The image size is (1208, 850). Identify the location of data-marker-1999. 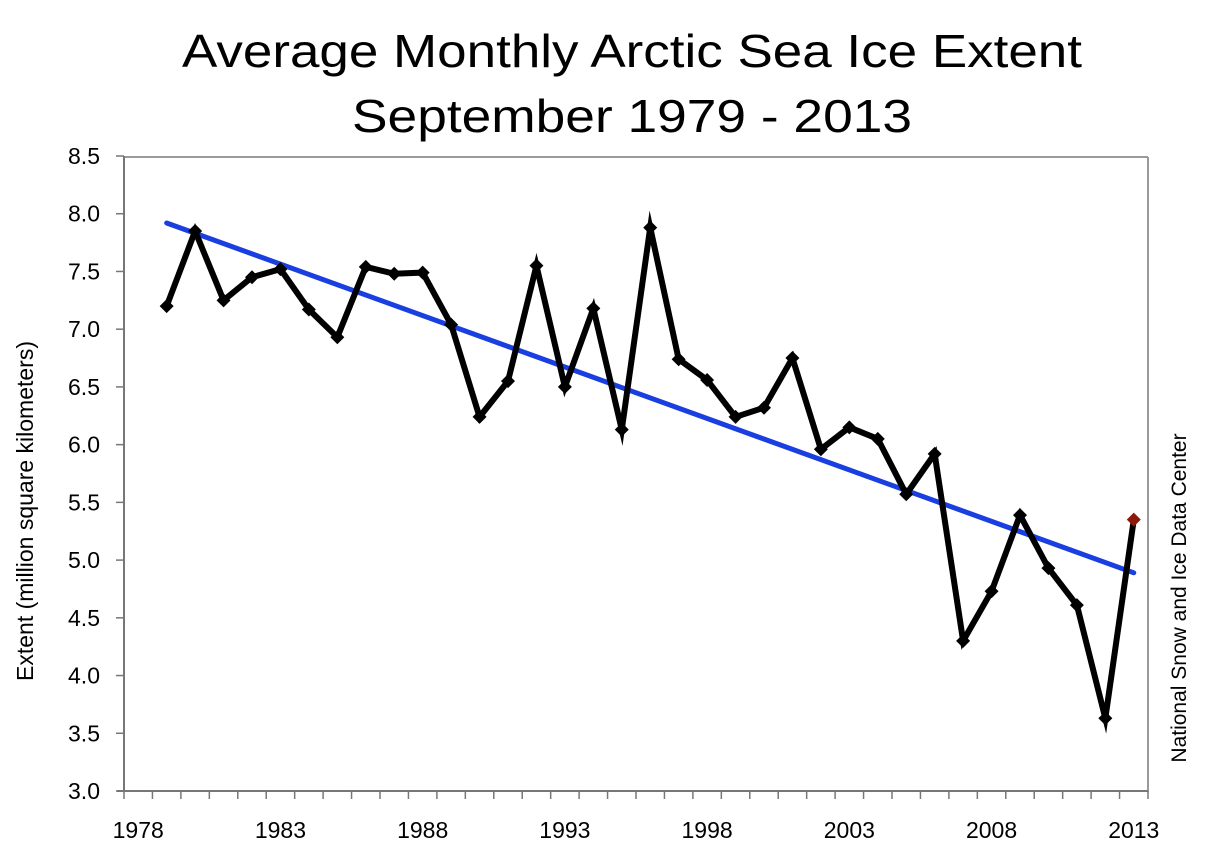
(735, 416).